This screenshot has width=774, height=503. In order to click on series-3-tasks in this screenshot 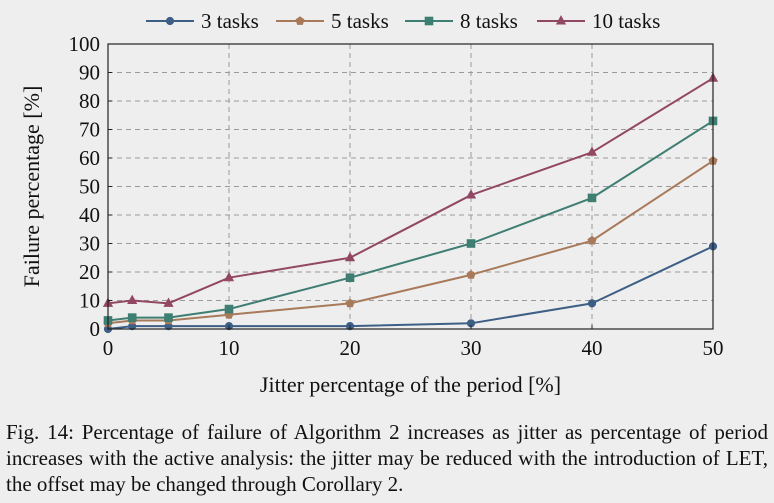, I will do `click(410, 288)`.